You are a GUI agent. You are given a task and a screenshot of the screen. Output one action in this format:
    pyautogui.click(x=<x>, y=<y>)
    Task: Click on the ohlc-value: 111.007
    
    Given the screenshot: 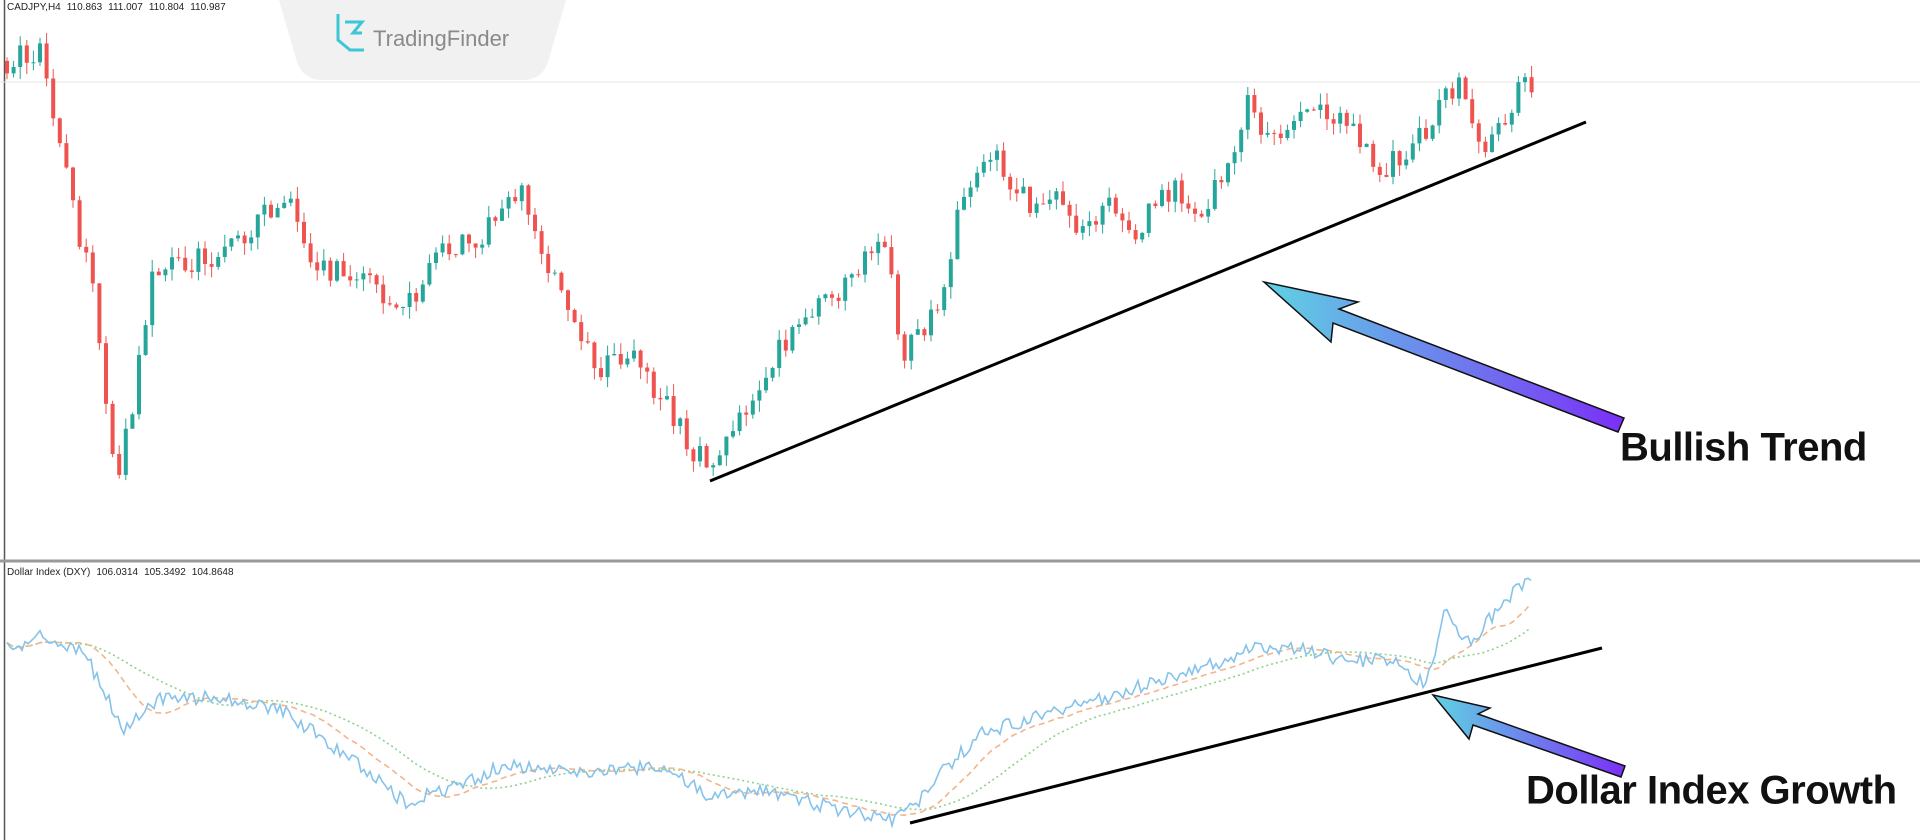 What is the action you would take?
    pyautogui.click(x=125, y=7)
    